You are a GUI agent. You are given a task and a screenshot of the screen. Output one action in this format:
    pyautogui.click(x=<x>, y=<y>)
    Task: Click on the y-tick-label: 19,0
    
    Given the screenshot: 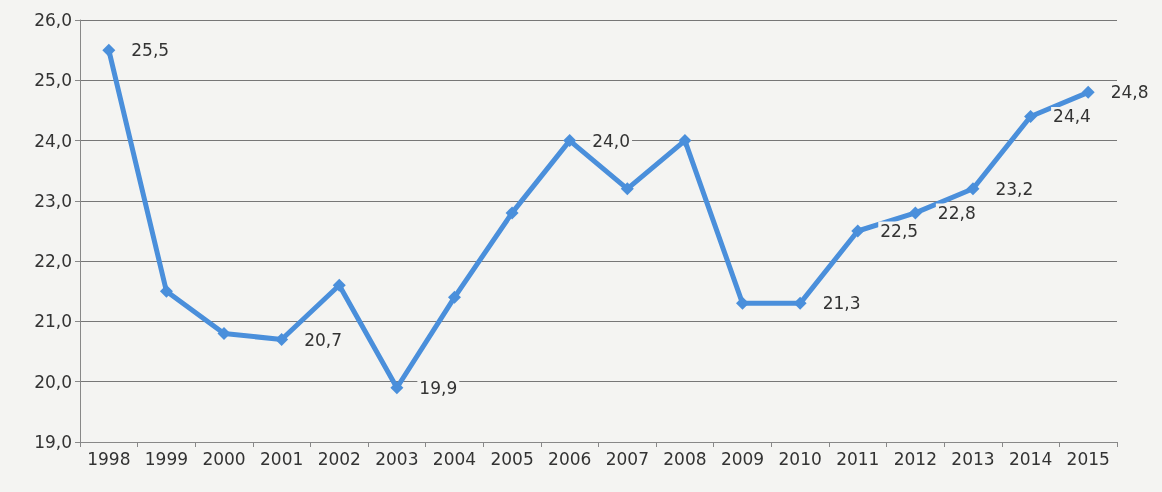 What is the action you would take?
    pyautogui.click(x=53, y=442)
    